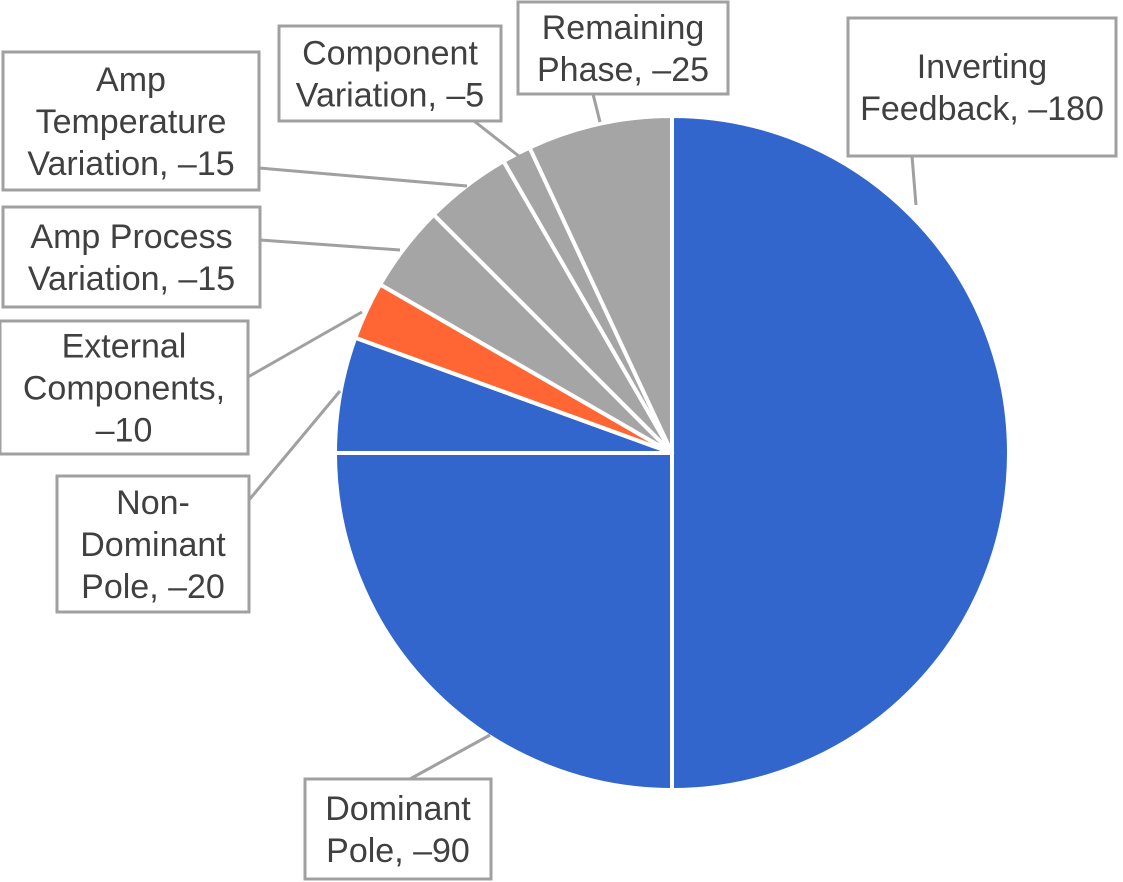  I want to click on data-label-text: Temperature, so click(131, 122).